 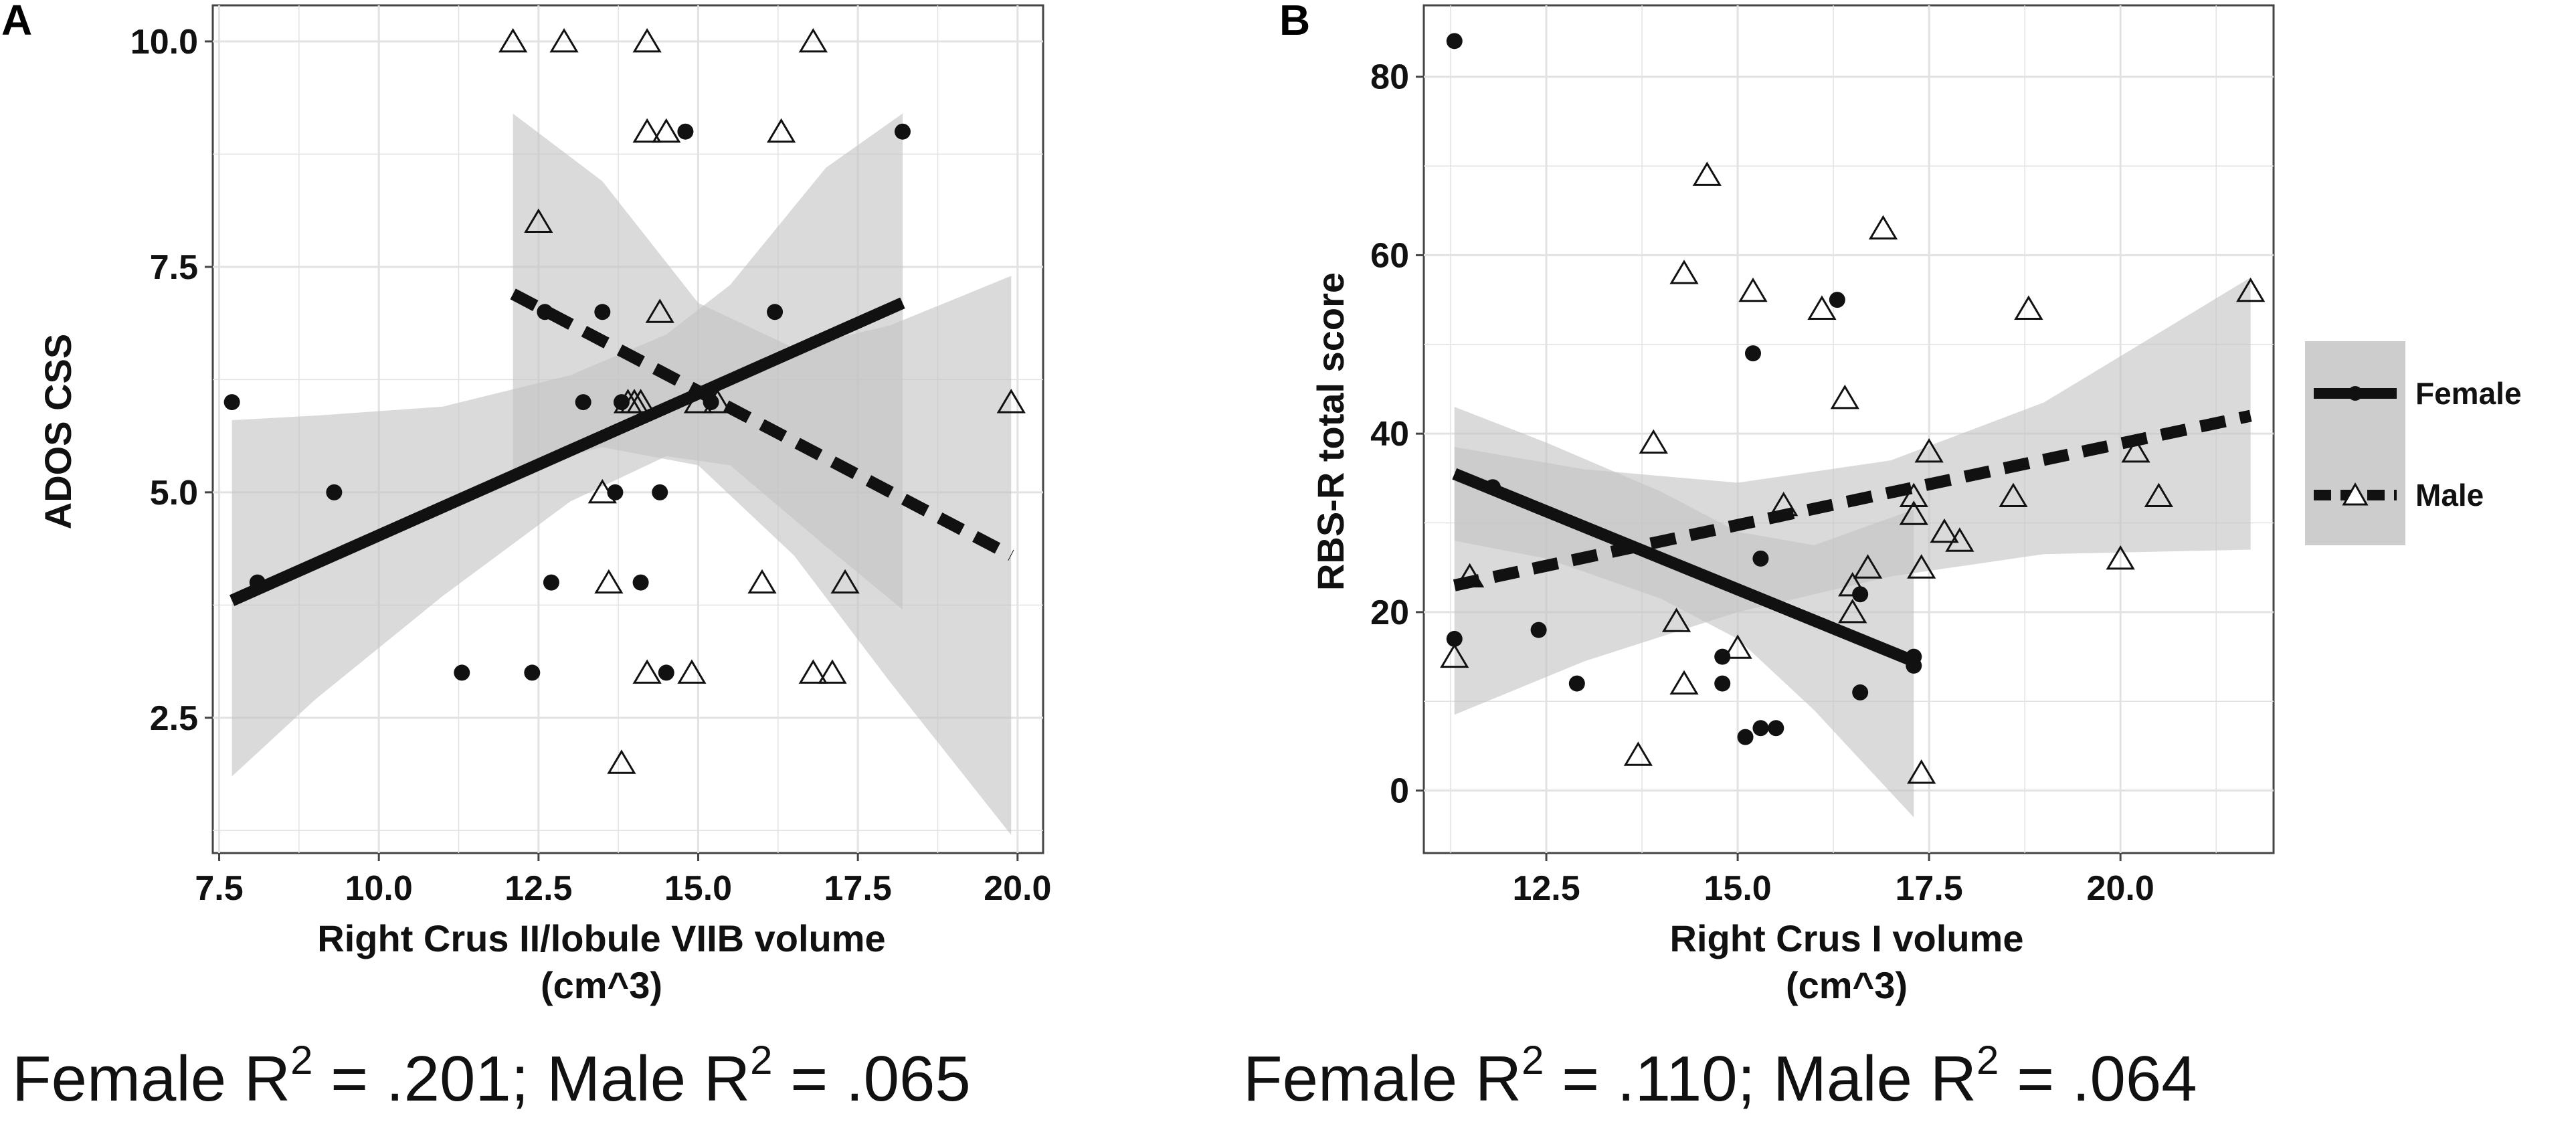 What do you see at coordinates (1987, 1060) in the screenshot?
I see `panel-b-r2-sup-2: 2` at bounding box center [1987, 1060].